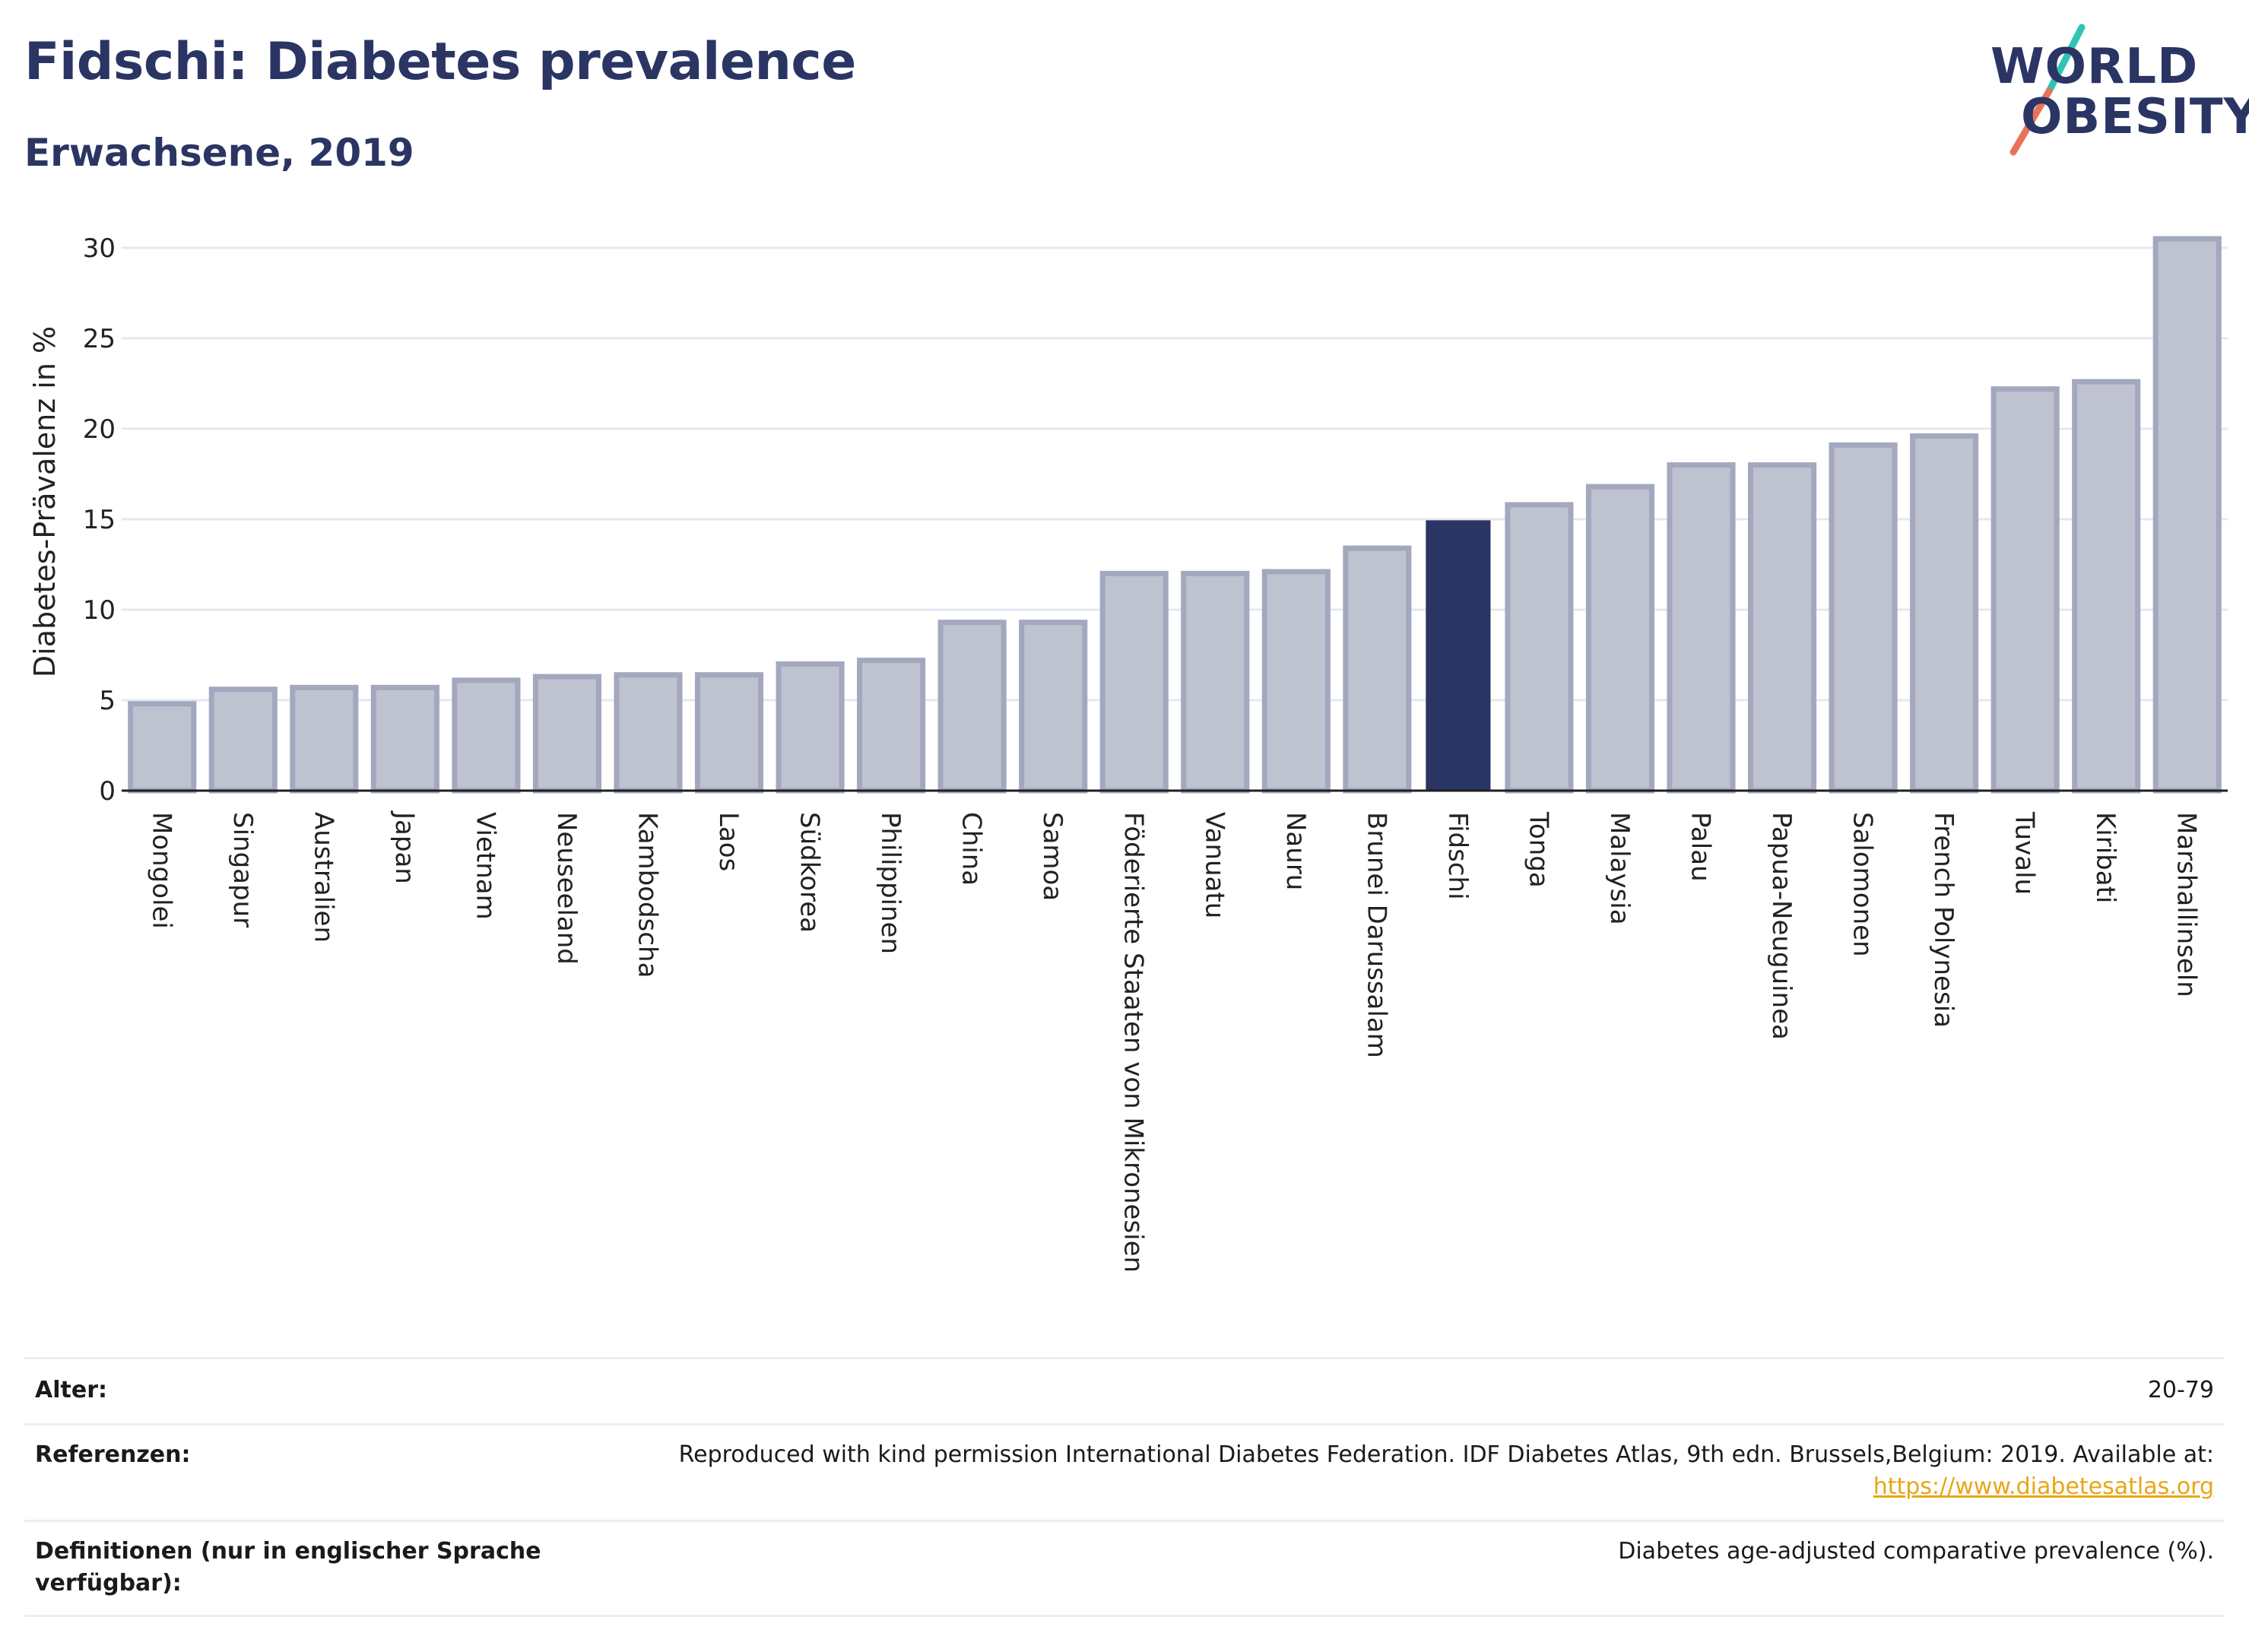  Describe the element at coordinates (1863, 884) in the screenshot. I see `x-tick-label: Salomonen` at that location.